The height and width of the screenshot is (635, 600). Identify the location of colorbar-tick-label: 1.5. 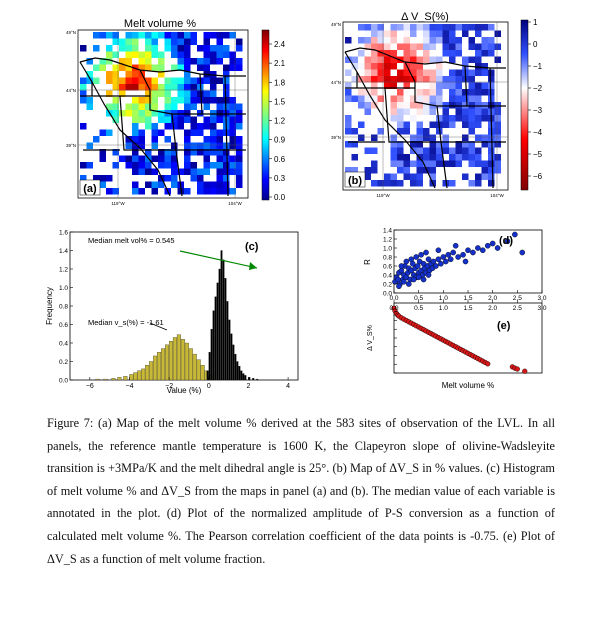
(280, 101).